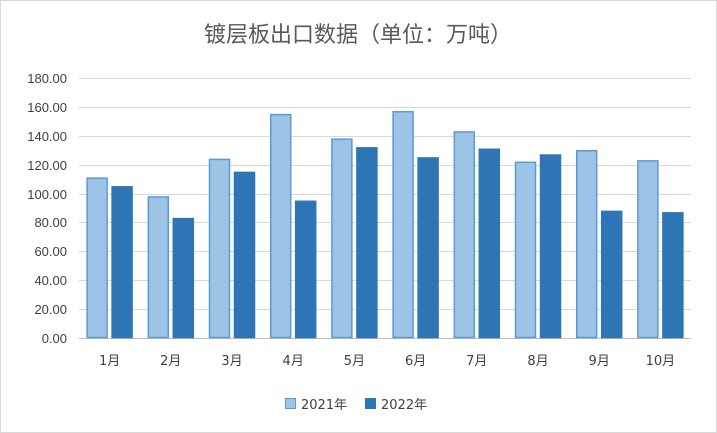  What do you see at coordinates (356, 405) in the screenshot?
I see `legend: 2021年 2022年` at bounding box center [356, 405].